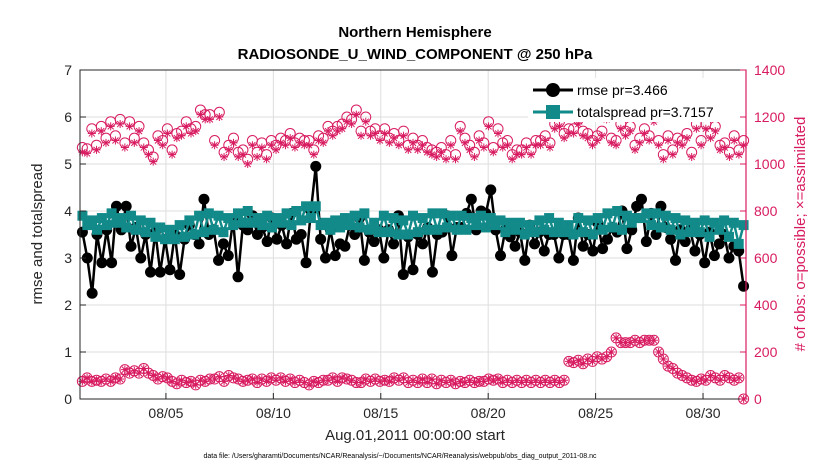 This screenshot has width=830, height=470. What do you see at coordinates (766, 211) in the screenshot?
I see `y2-tick-label: 800` at bounding box center [766, 211].